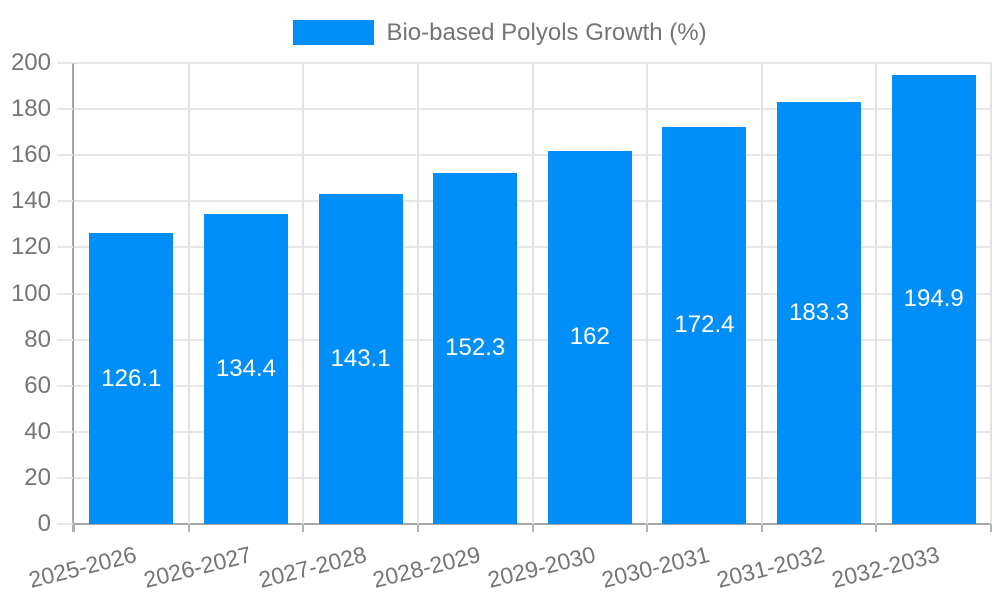 This screenshot has width=1000, height=600. I want to click on bar: 183.3, so click(819, 312).